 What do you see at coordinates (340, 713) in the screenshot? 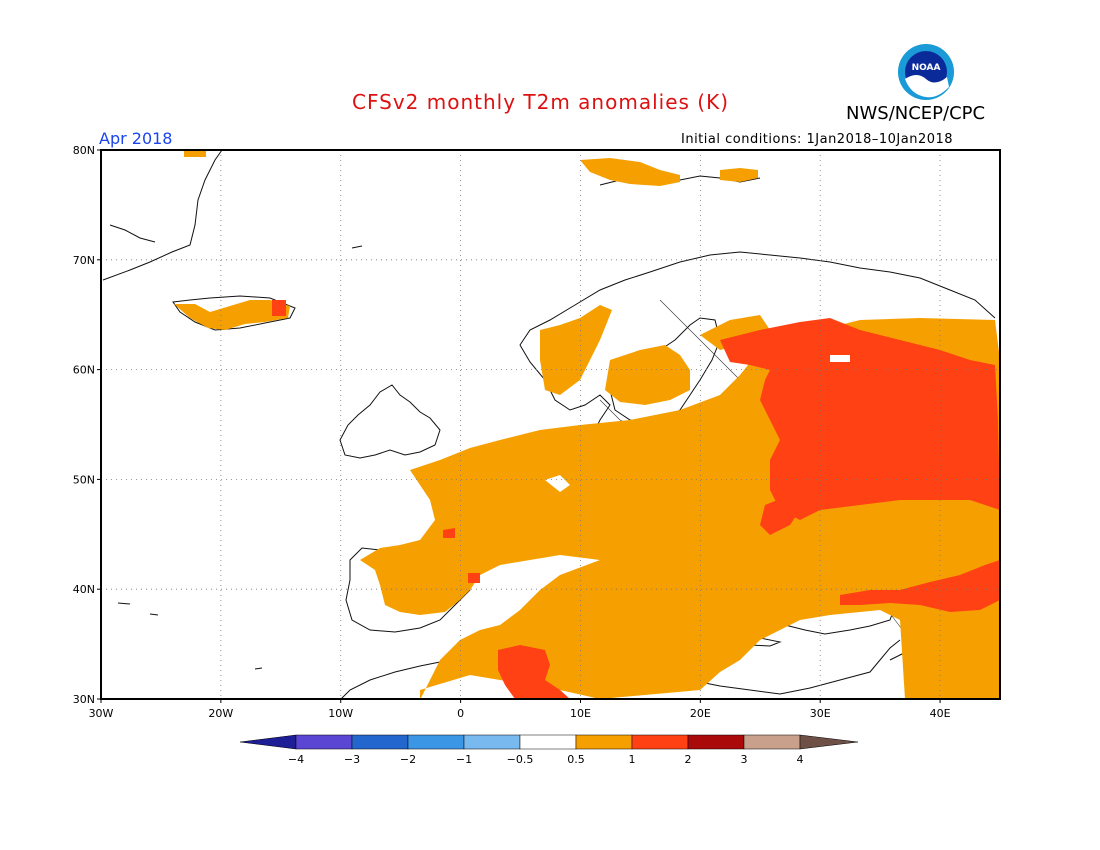
I see `longitude-label: 10W` at bounding box center [340, 713].